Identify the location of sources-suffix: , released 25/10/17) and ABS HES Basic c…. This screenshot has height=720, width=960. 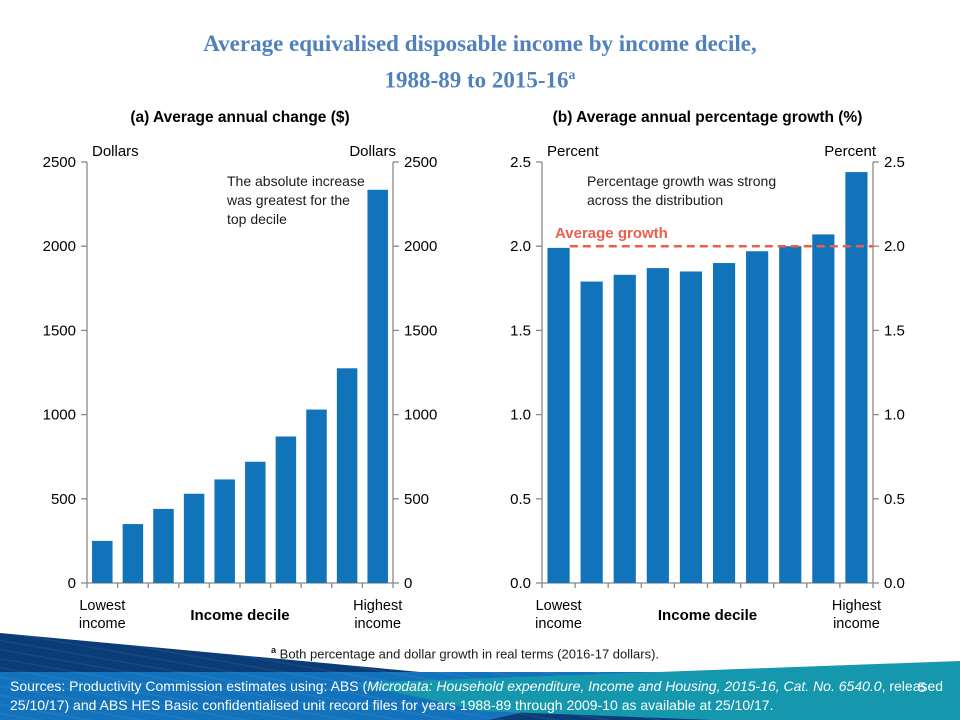
(477, 695).